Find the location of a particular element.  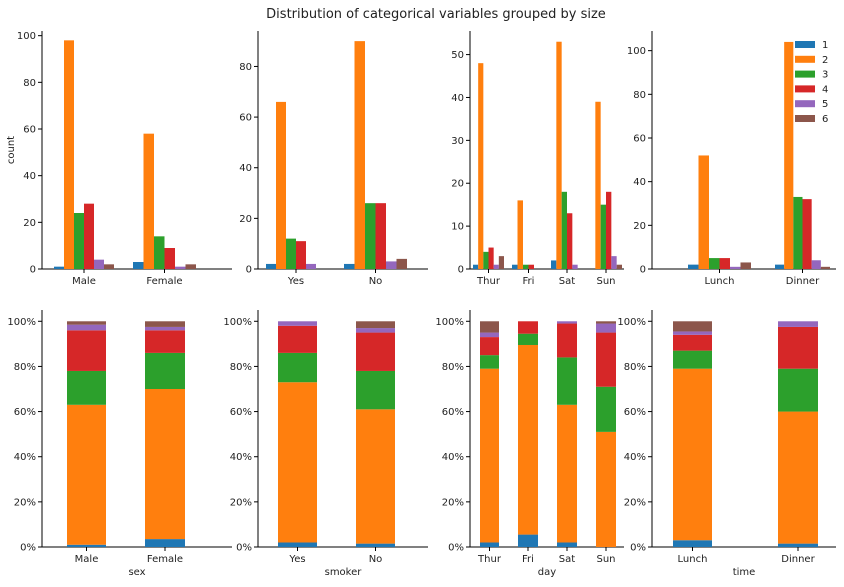

legend-label-6: 6 is located at coordinates (825, 119).